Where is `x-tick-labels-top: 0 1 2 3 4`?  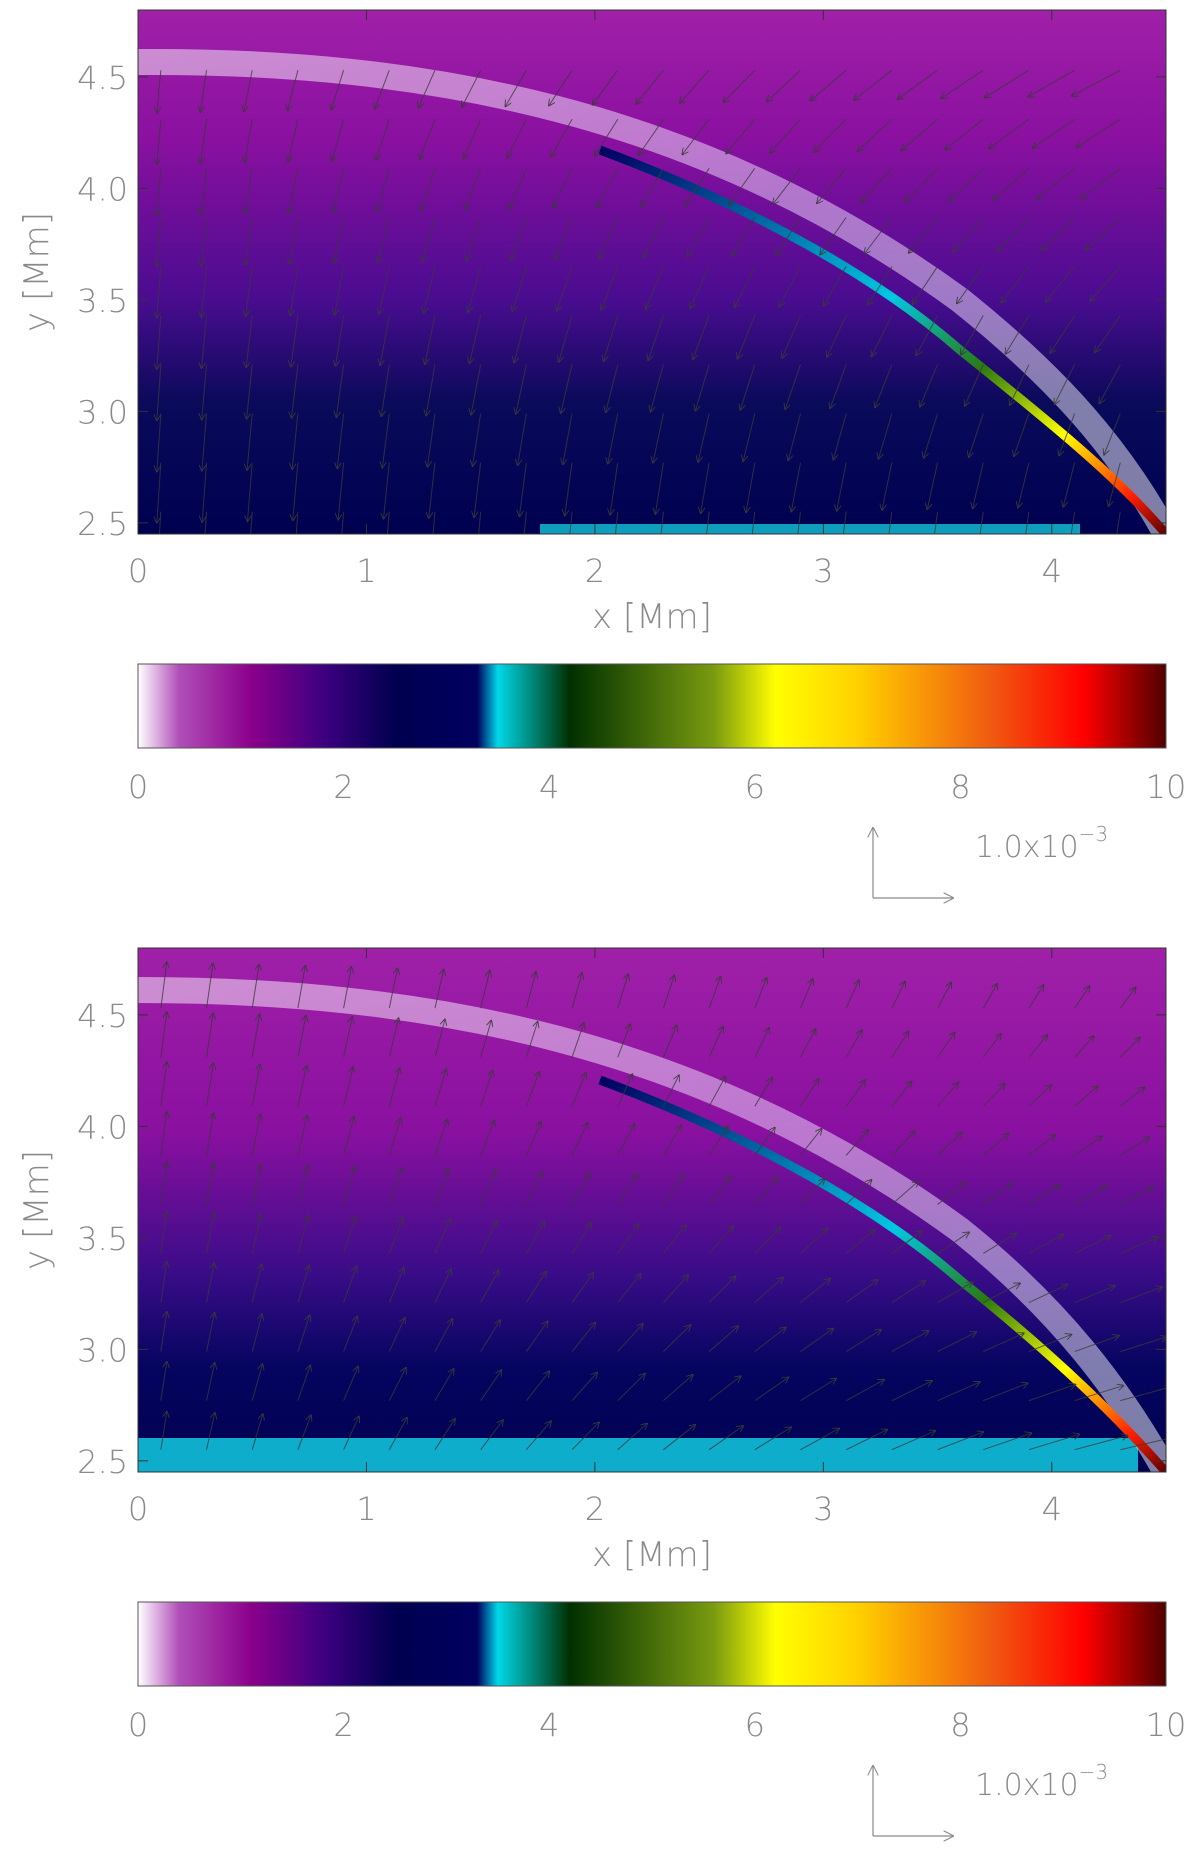
x-tick-labels-top: 0 1 2 3 4 is located at coordinates (595, 571).